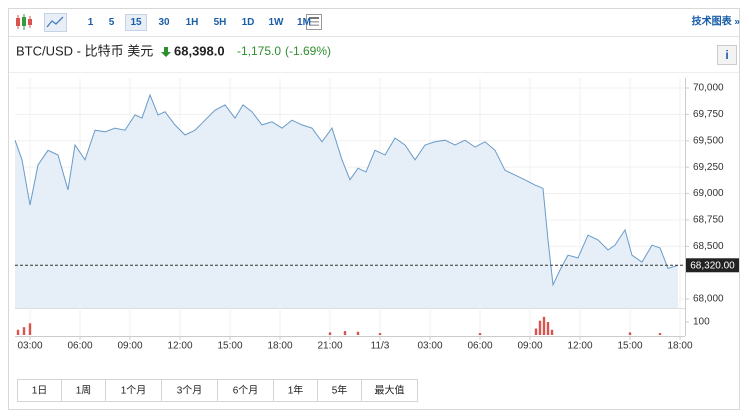 The height and width of the screenshot is (417, 750). I want to click on info-button, so click(727, 55).